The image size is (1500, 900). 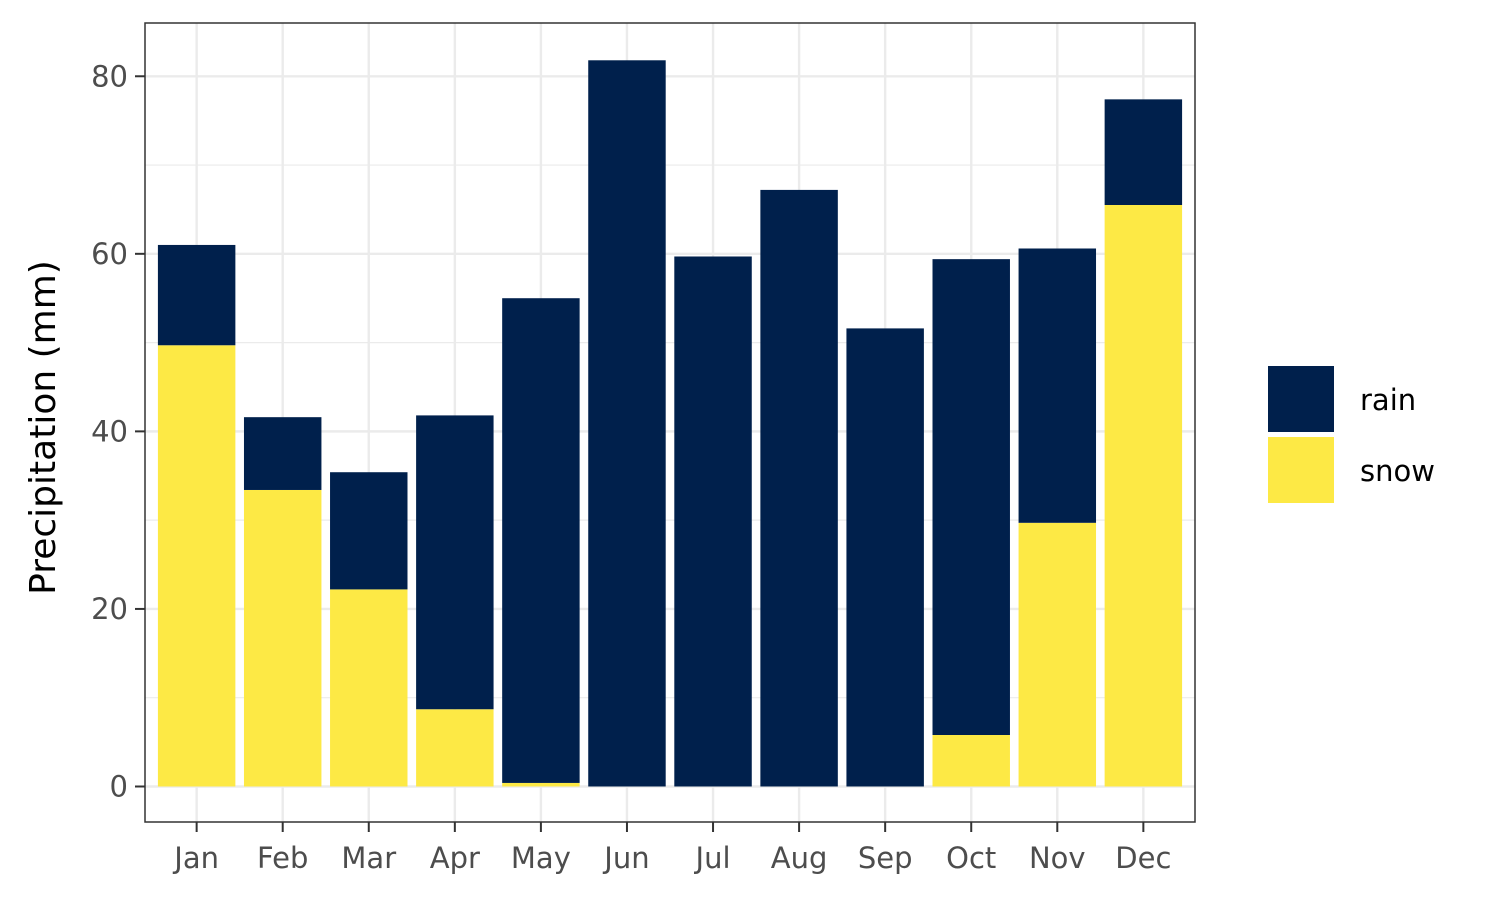 I want to click on x-tick-label-jun: Jun, so click(x=625, y=858).